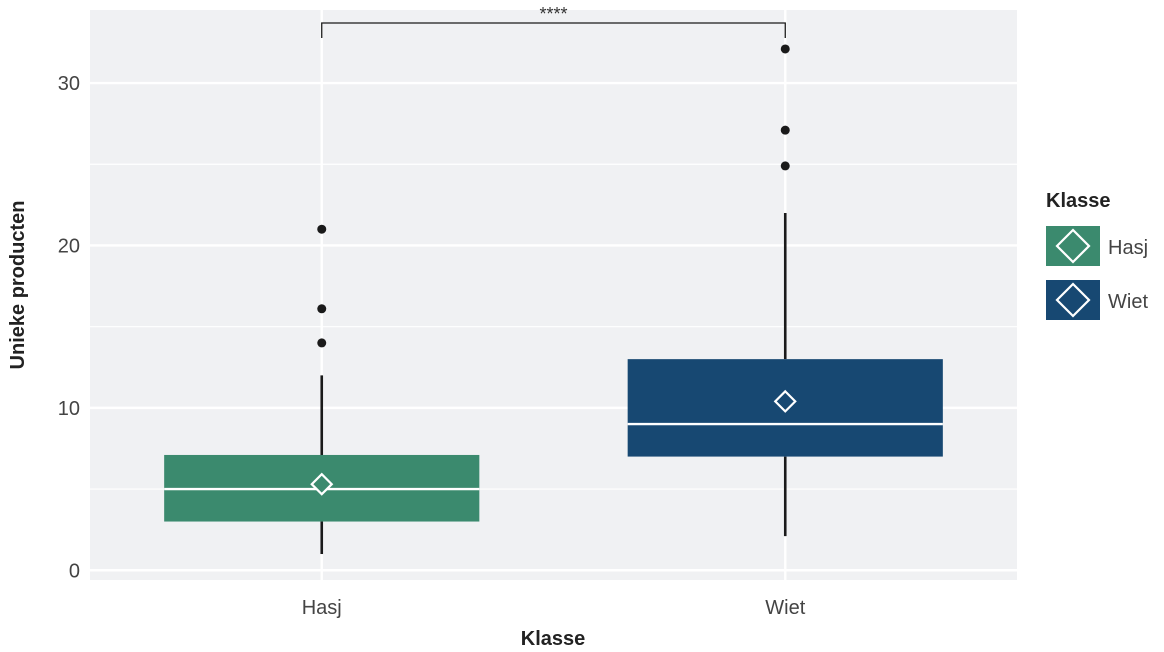 The height and width of the screenshot is (652, 1164). Describe the element at coordinates (1097, 300) in the screenshot. I see `legend-item-wiet: Wiet` at that location.